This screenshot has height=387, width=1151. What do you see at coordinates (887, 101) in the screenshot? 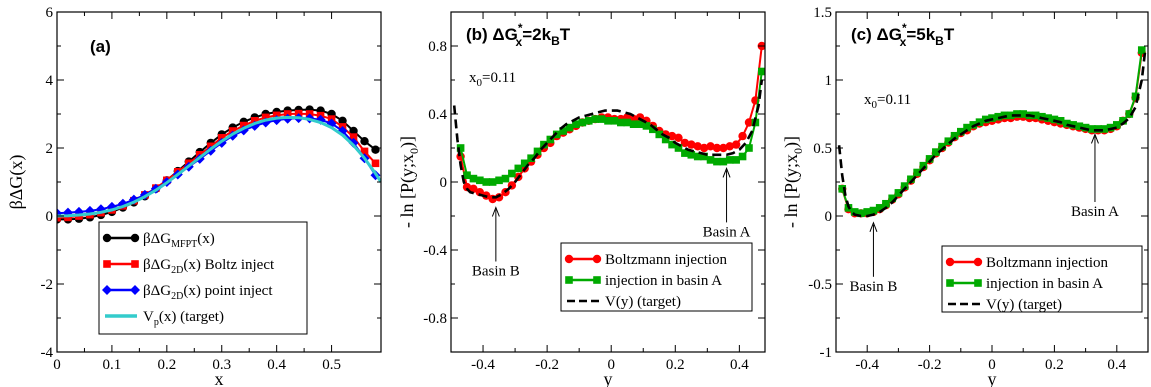
I see `x0-annotation: x0=0.11` at bounding box center [887, 101].